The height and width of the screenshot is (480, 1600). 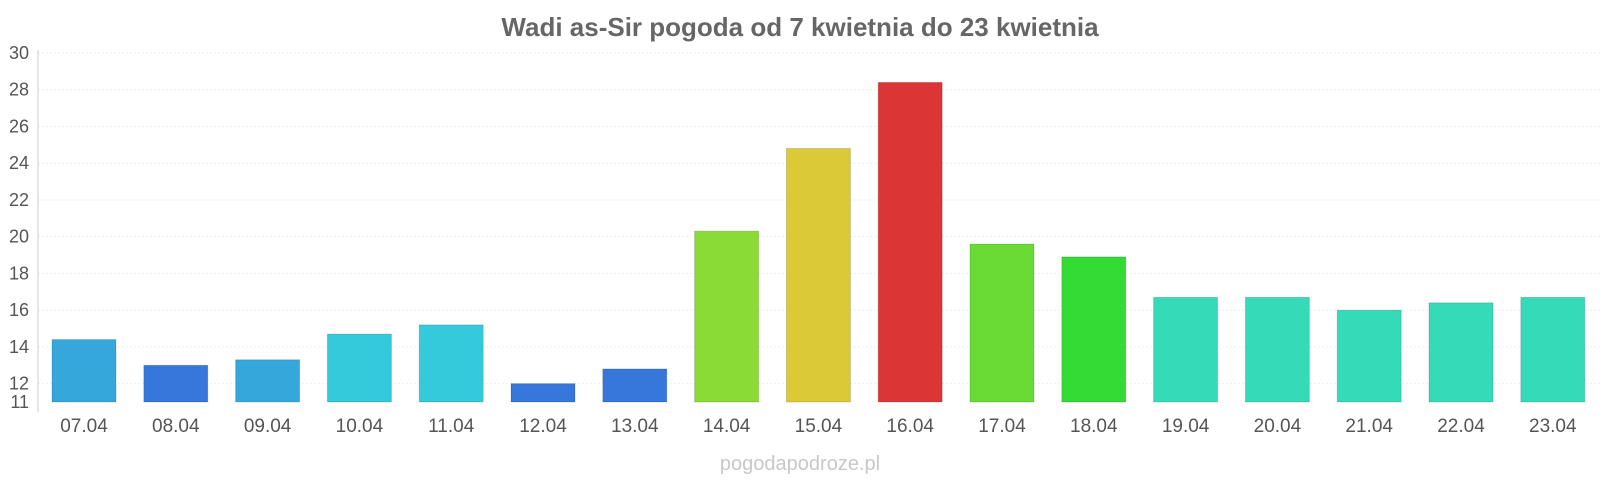 What do you see at coordinates (19, 90) in the screenshot?
I see `y-tick-label: 28` at bounding box center [19, 90].